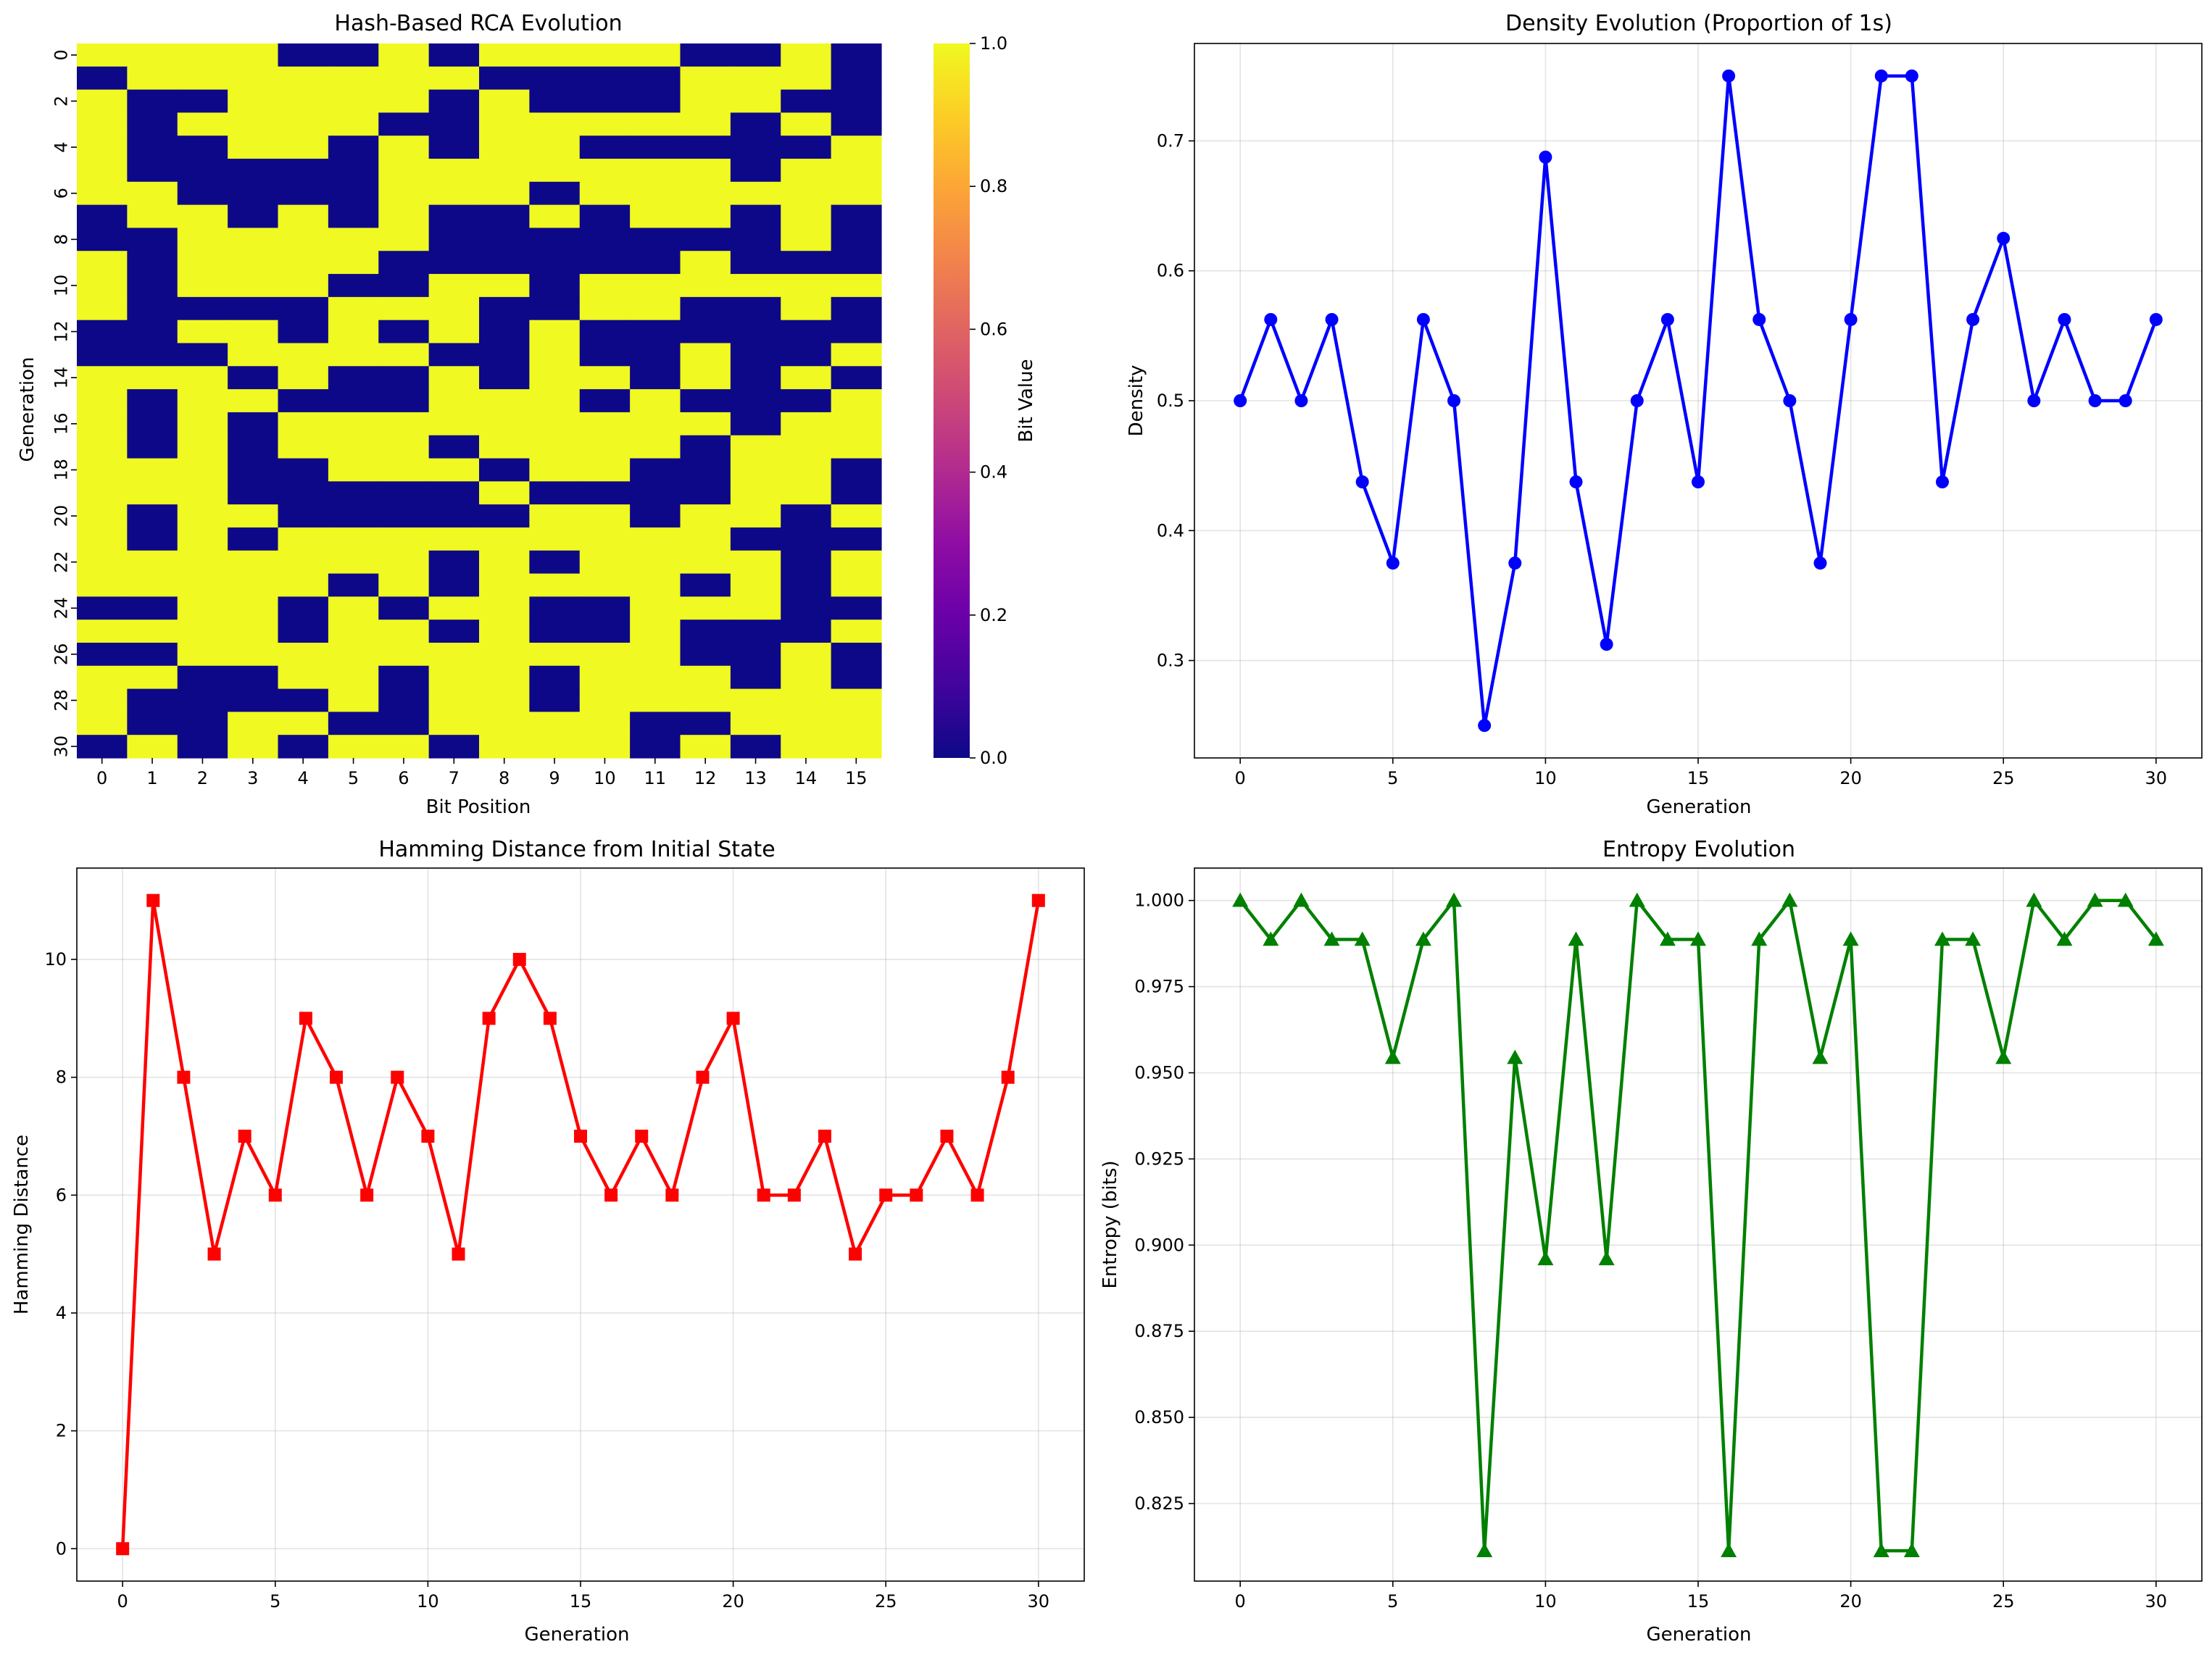 The width and height of the screenshot is (2212, 1655). I want to click on x-tick-label: 0, so click(1240, 1602).